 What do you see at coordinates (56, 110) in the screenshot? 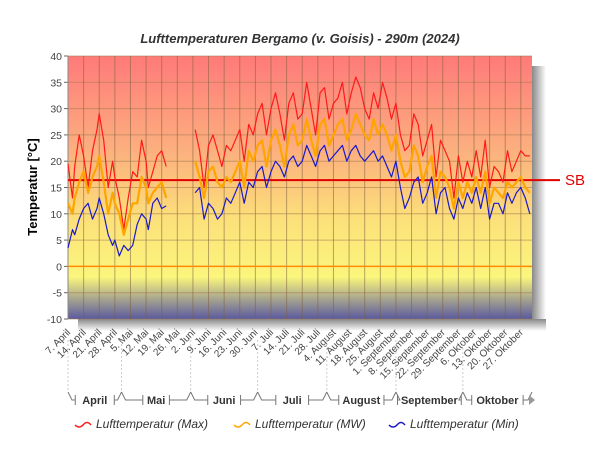
I see `y-tick-label: 30` at bounding box center [56, 110].